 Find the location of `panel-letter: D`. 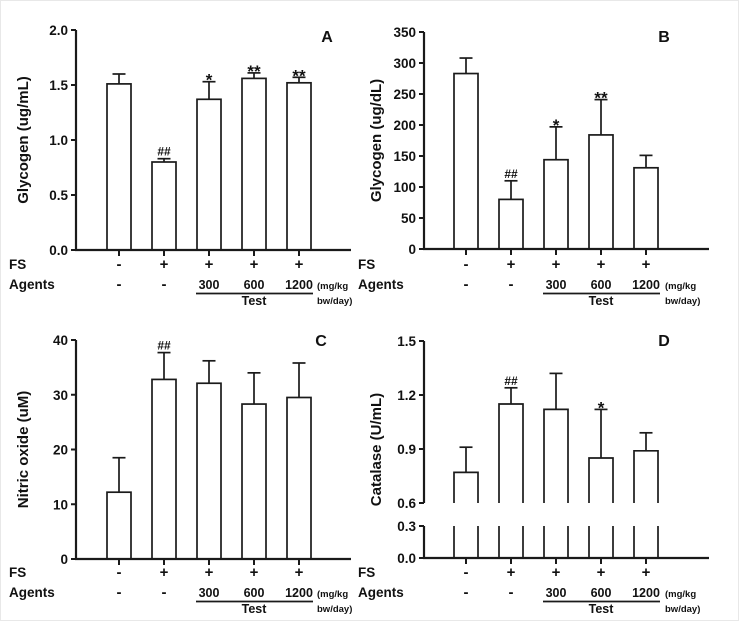

panel-letter: D is located at coordinates (664, 341).